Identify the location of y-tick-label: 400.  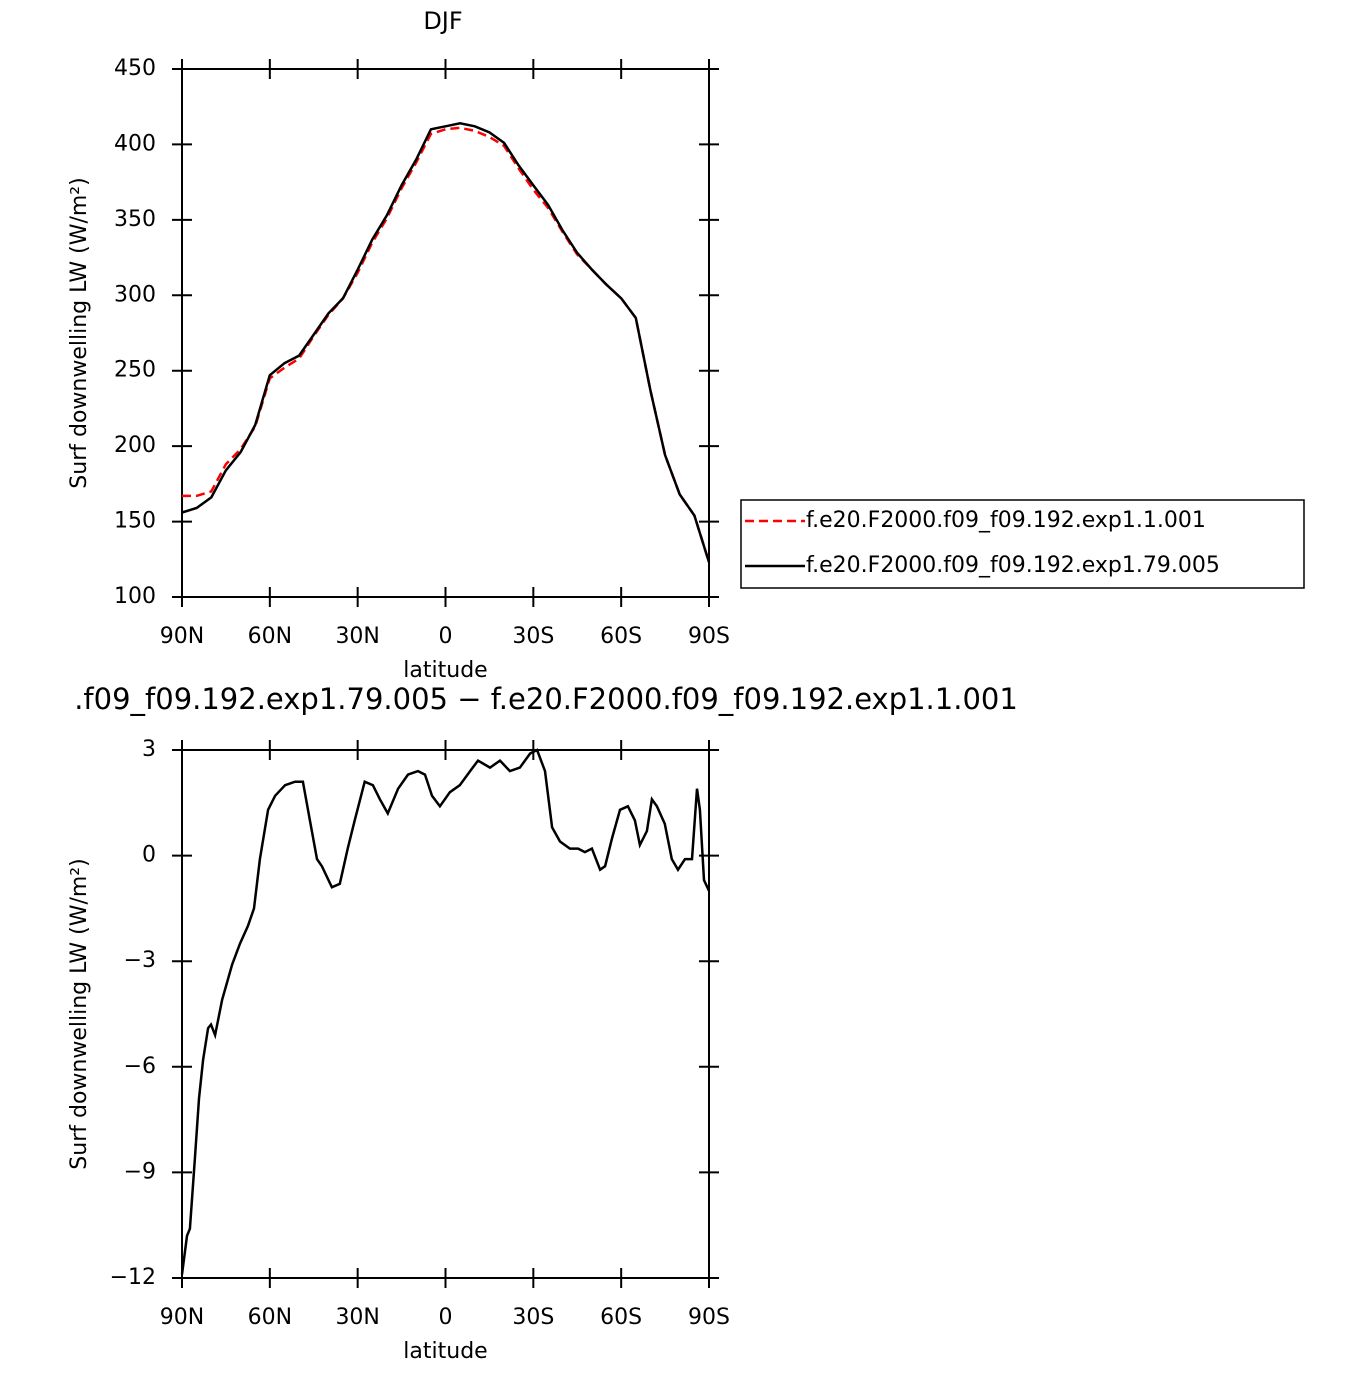
(135, 143).